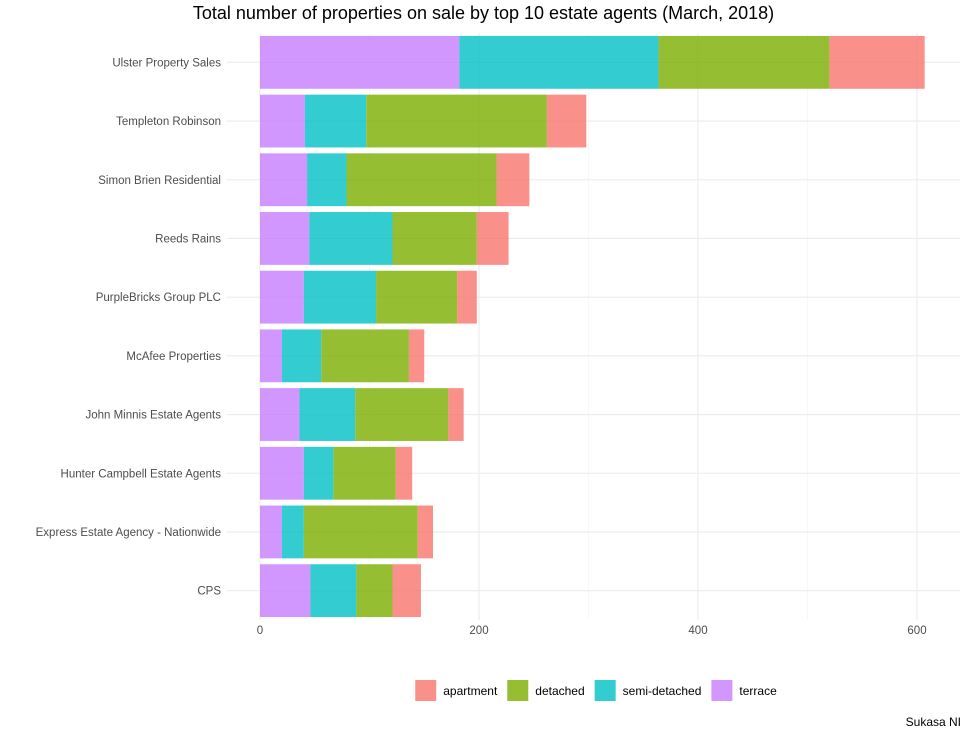 The image size is (967, 737). I want to click on legend-swatch-semi-detached, so click(605, 690).